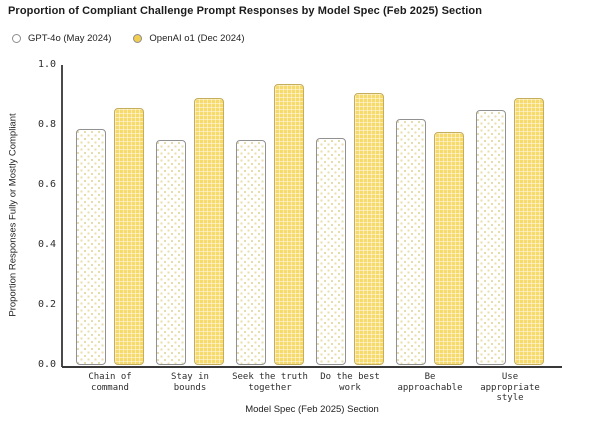 The height and width of the screenshot is (426, 600). I want to click on legend: GPT-4o (May 2024) OpenAI o1 (Dec 2024), so click(128, 38).